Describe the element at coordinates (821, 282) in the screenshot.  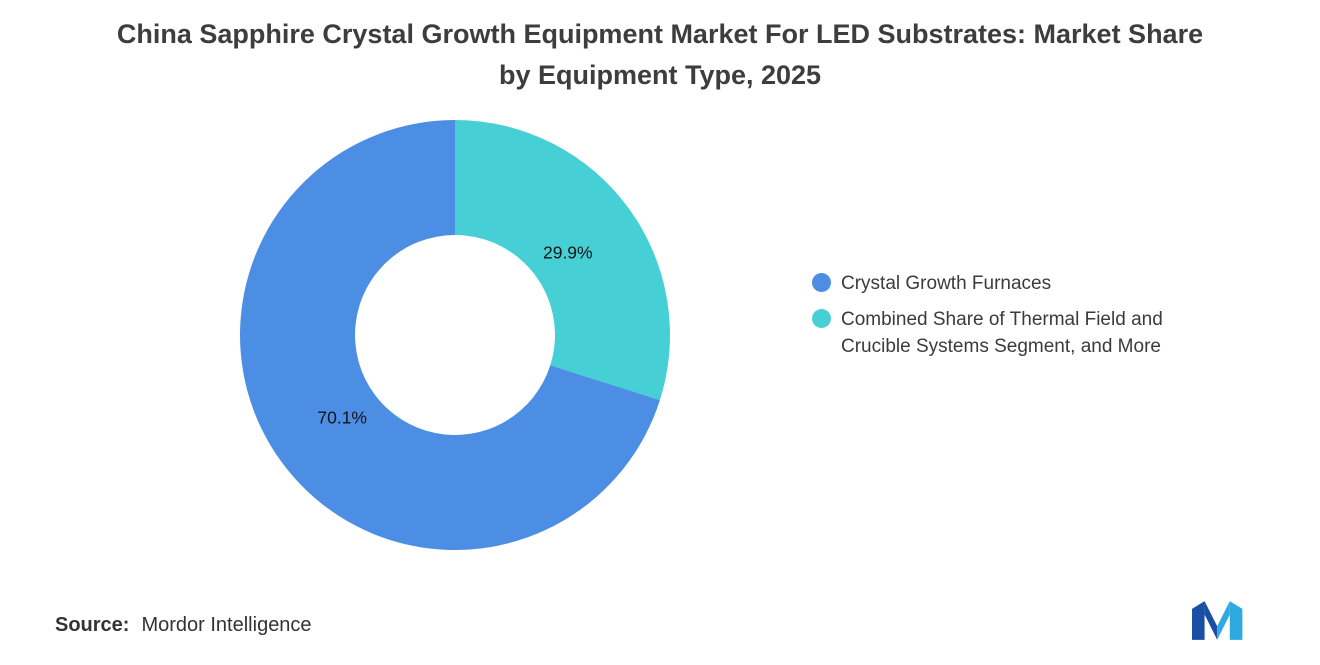
I see `legend-swatch-blue` at that location.